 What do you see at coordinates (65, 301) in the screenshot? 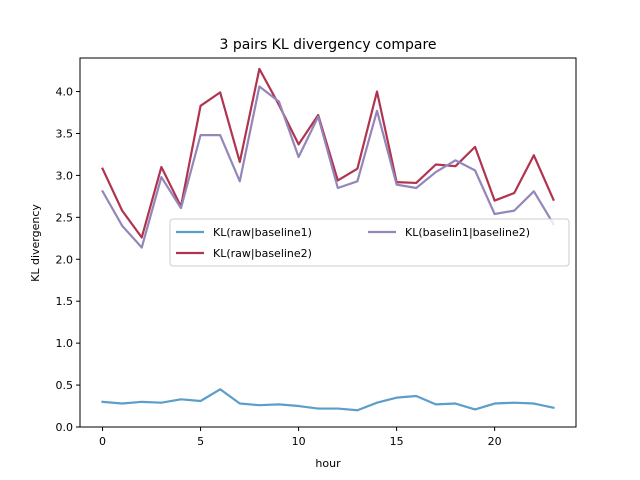
I see `y-tick-label: 1.5` at bounding box center [65, 301].